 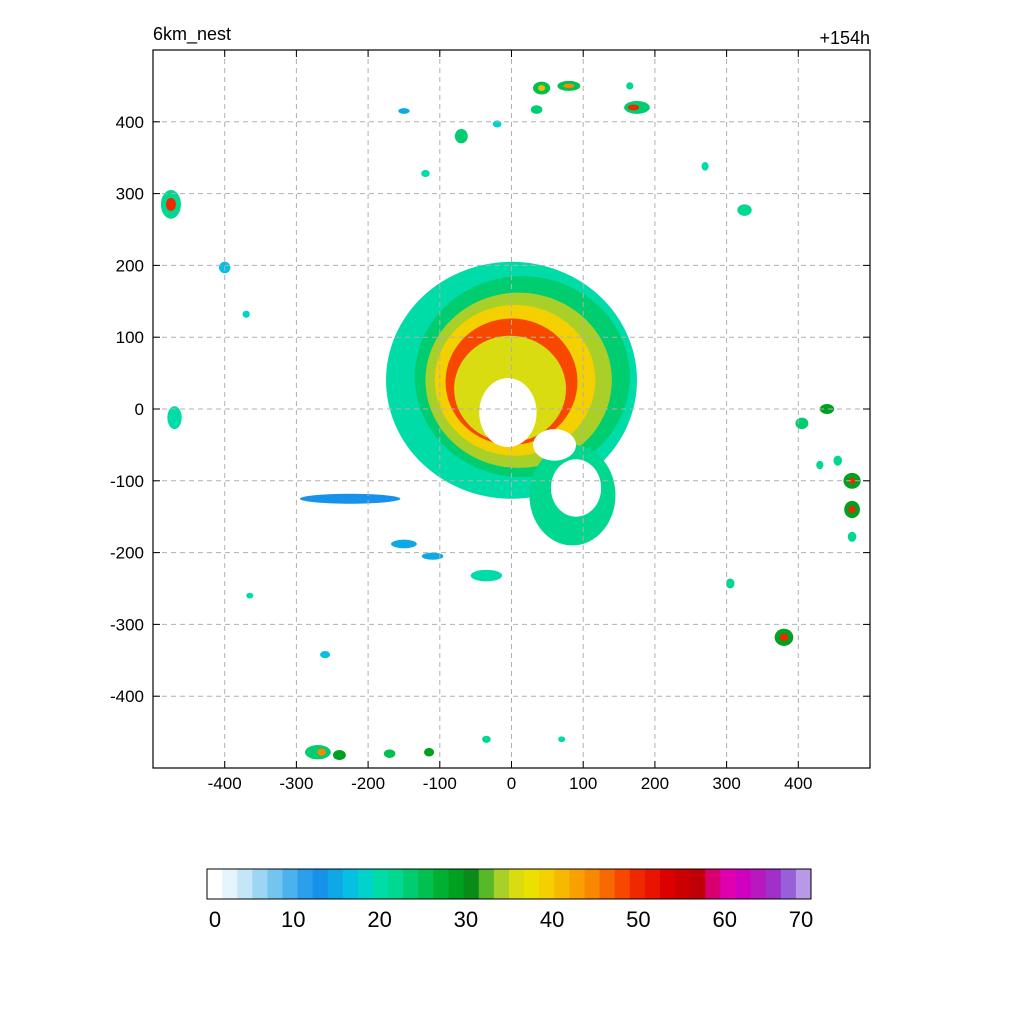 What do you see at coordinates (215, 919) in the screenshot?
I see `colorbar-tick-label: 0` at bounding box center [215, 919].